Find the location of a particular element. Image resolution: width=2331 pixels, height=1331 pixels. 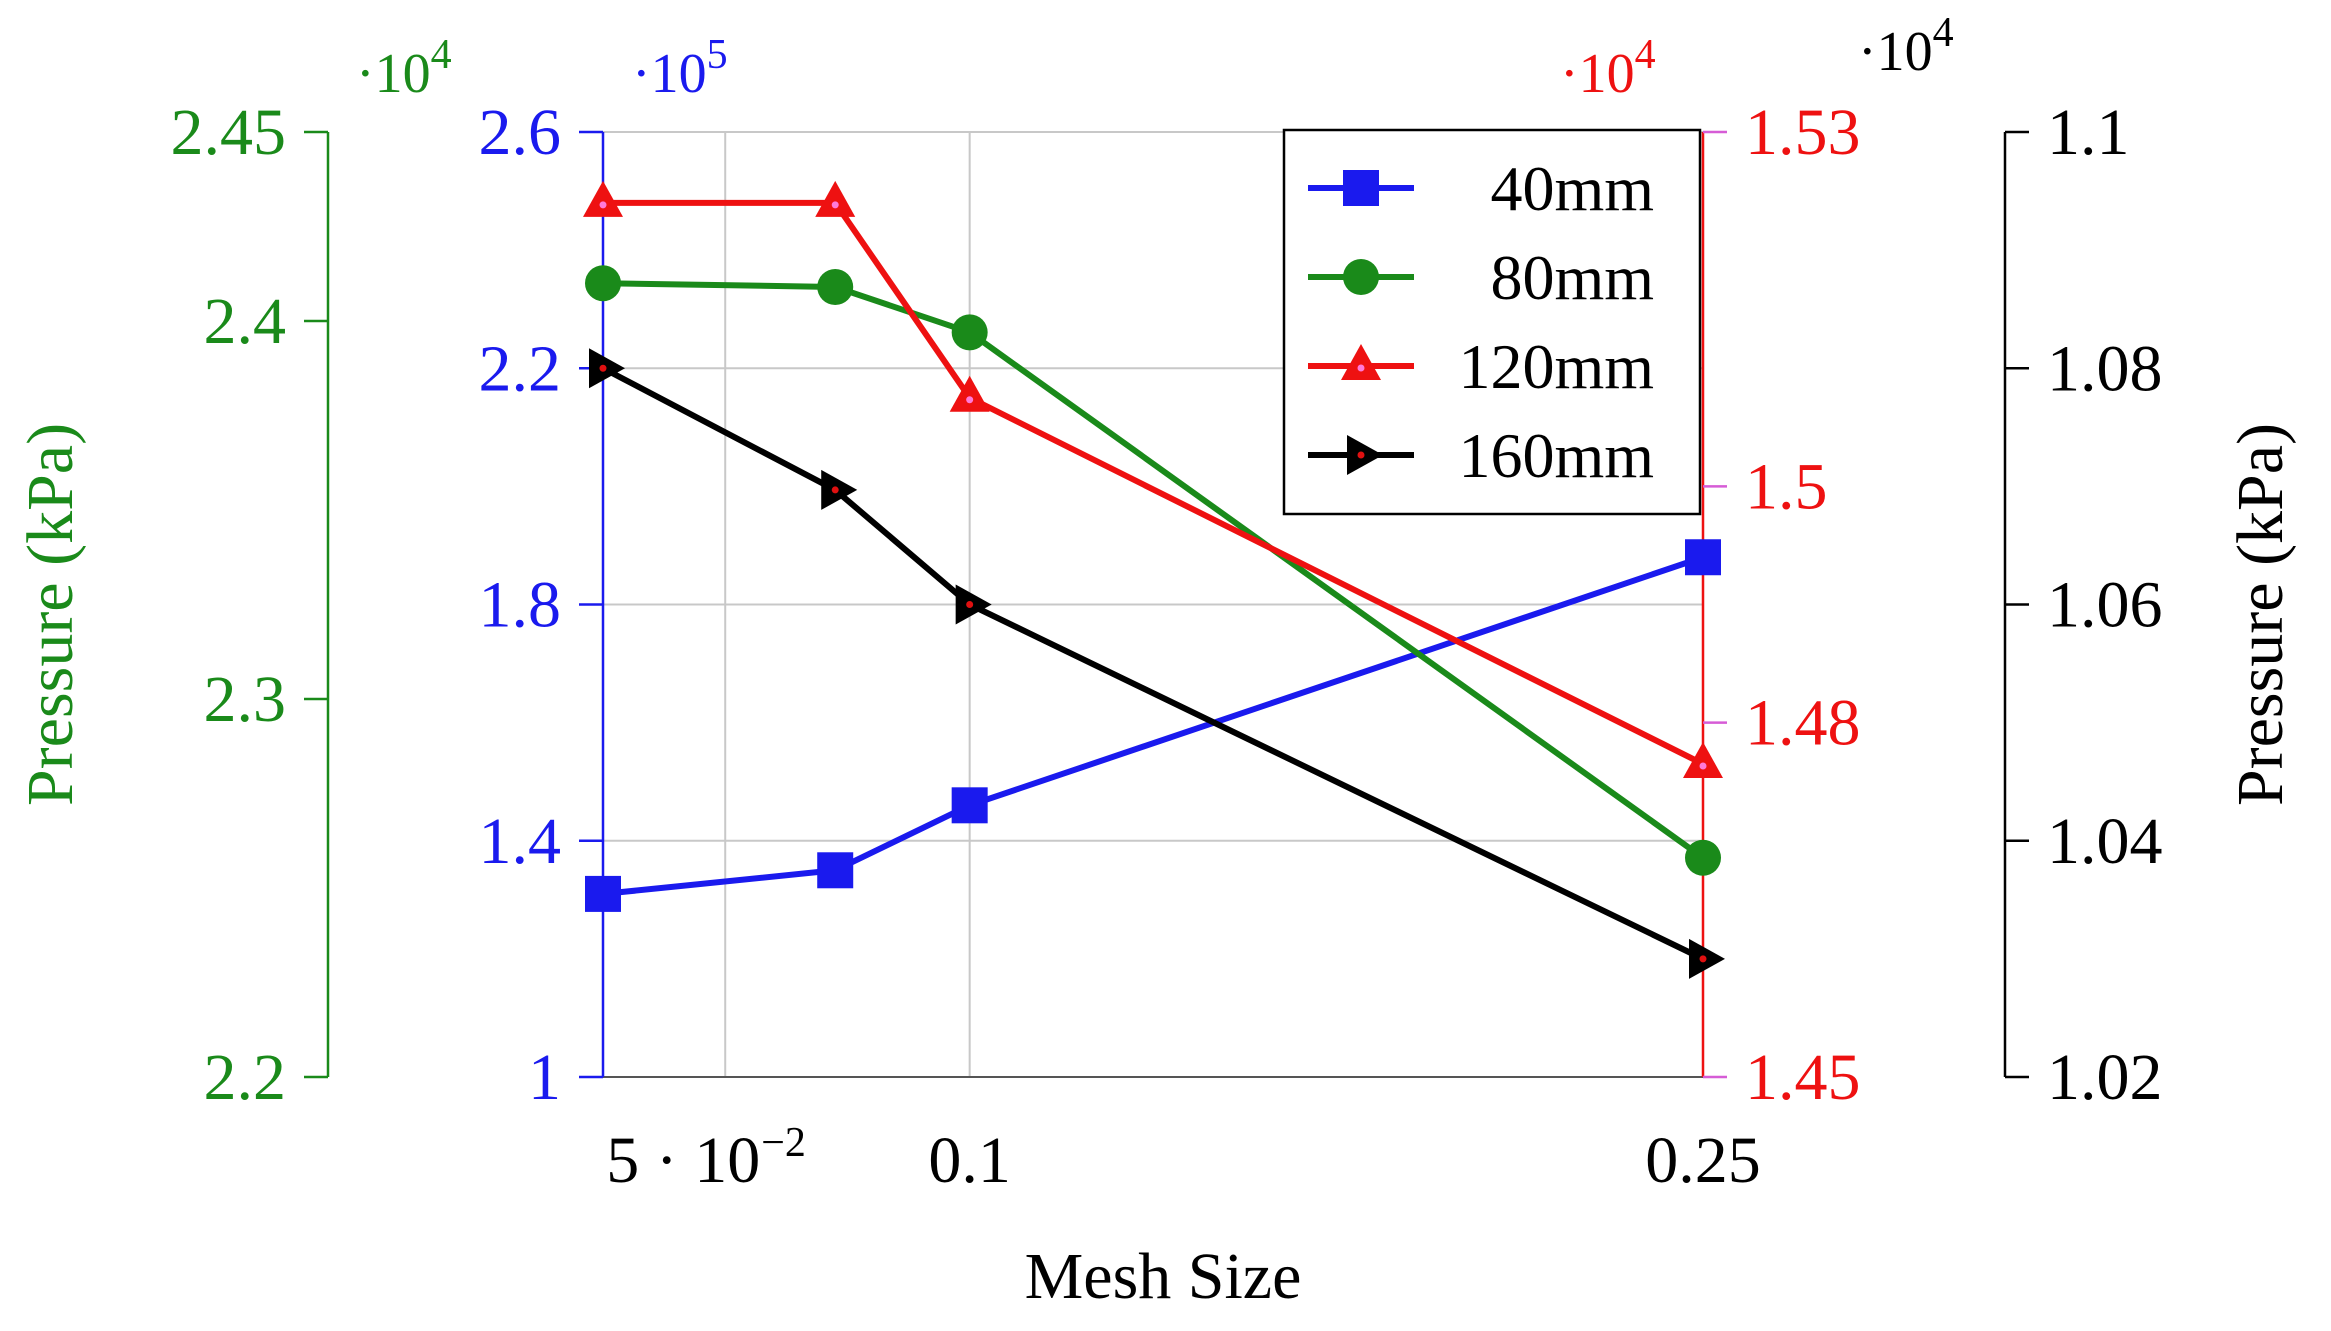

right-inner-tick-label: 1.53 is located at coordinates (1803, 132).